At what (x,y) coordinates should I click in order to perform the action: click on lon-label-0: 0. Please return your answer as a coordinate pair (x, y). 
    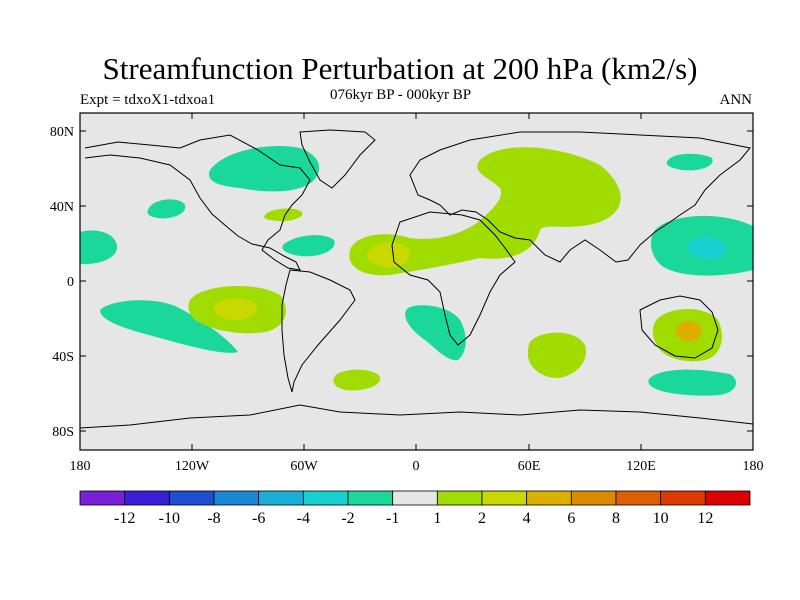
    Looking at the image, I should click on (416, 466).